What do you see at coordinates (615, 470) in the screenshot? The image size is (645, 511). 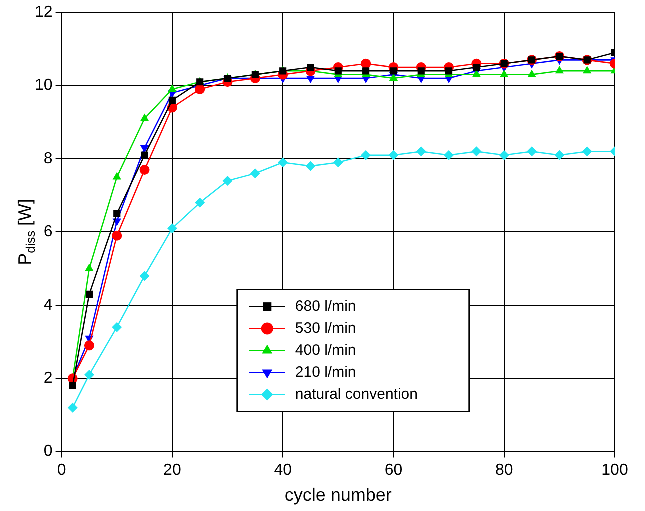 I see `x-tick-label: 100` at bounding box center [615, 470].